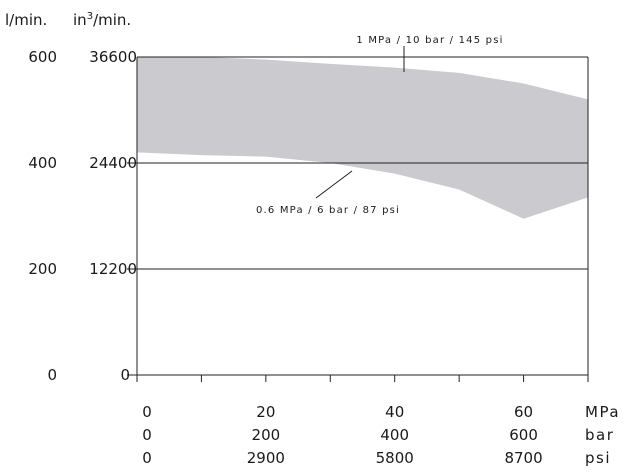 The image size is (630, 473). I want to click on x-tick-label: 200, so click(266, 435).